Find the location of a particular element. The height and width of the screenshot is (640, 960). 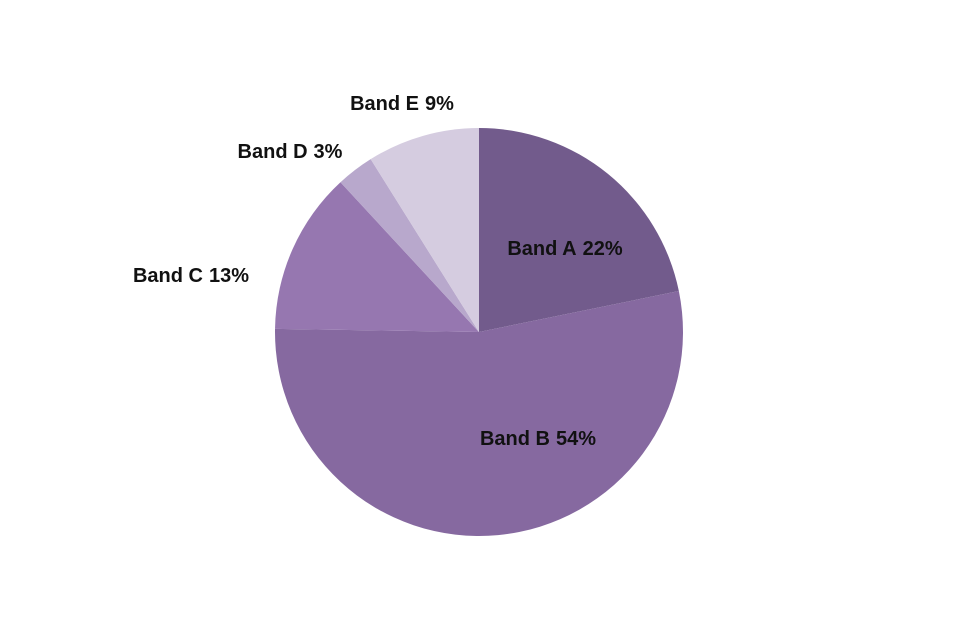

category-label: Band D is located at coordinates (273, 152).